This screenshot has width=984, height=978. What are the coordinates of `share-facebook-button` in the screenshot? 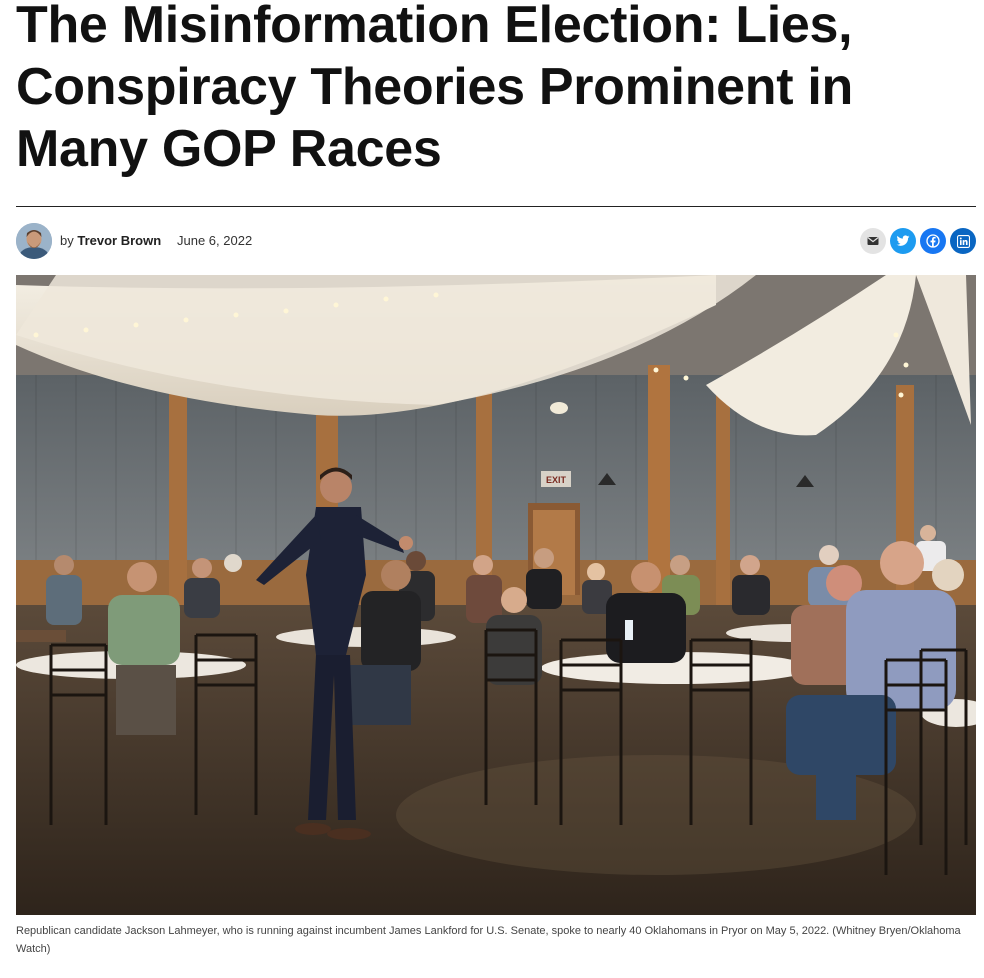 It's located at (933, 241).